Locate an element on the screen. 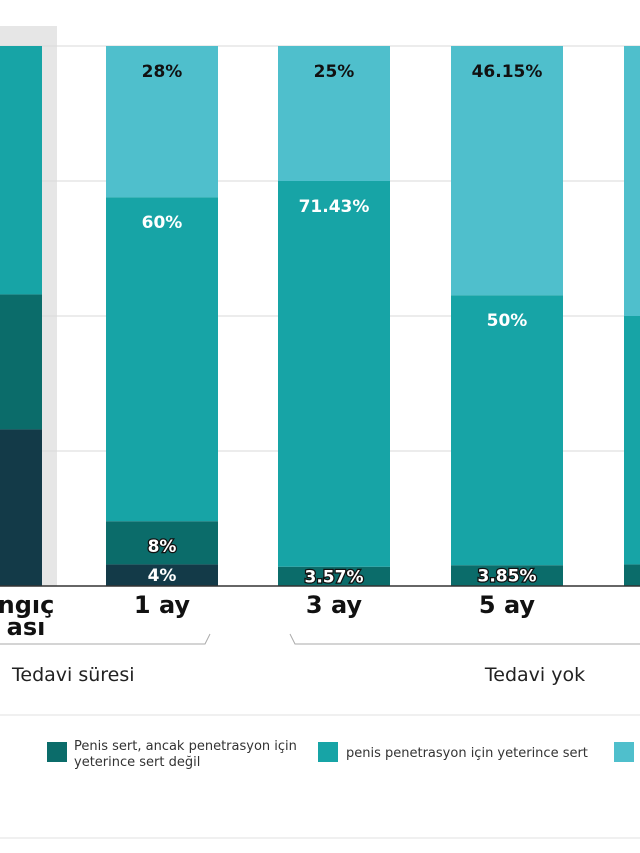 The image size is (640, 853). data-label: 60% is located at coordinates (162, 223).